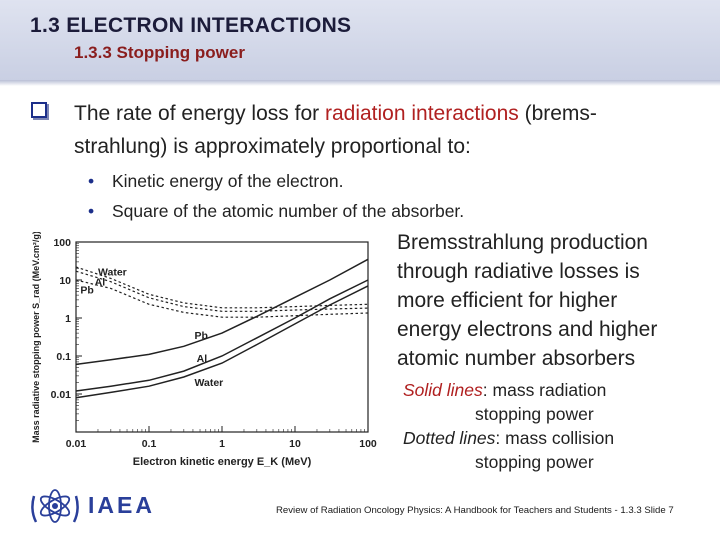 The width and height of the screenshot is (720, 540). I want to click on solid-lines-desc2: stopping power, so click(534, 414).